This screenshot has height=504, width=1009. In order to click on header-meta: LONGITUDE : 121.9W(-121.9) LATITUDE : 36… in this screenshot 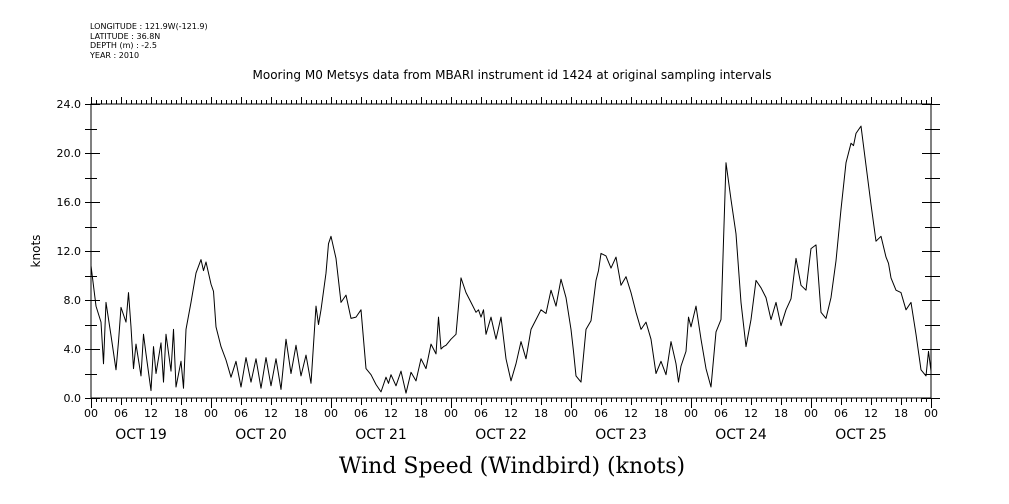, I will do `click(149, 41)`.